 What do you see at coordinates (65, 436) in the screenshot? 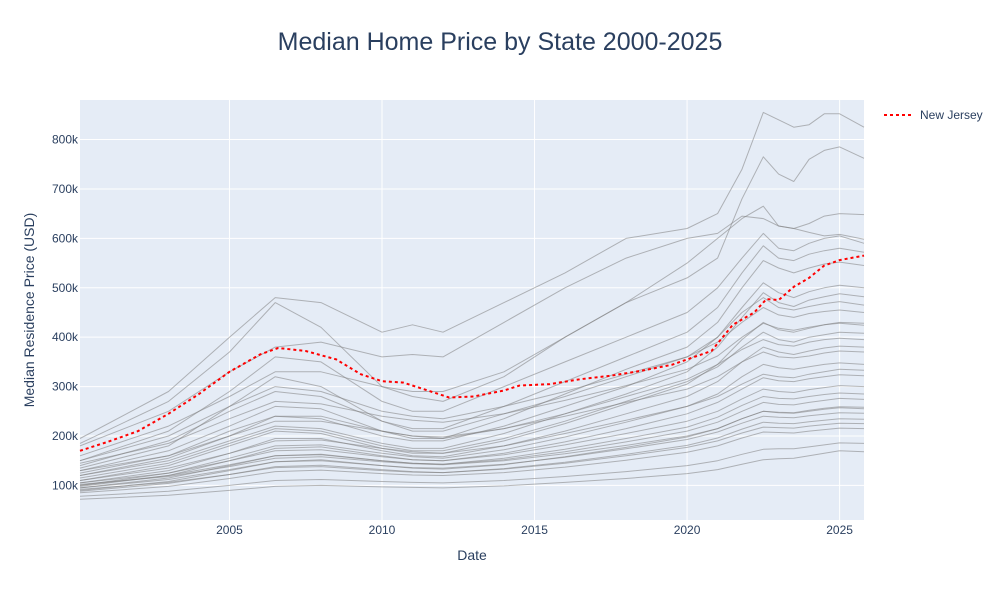
I see `y-tick-label: 200k` at bounding box center [65, 436].